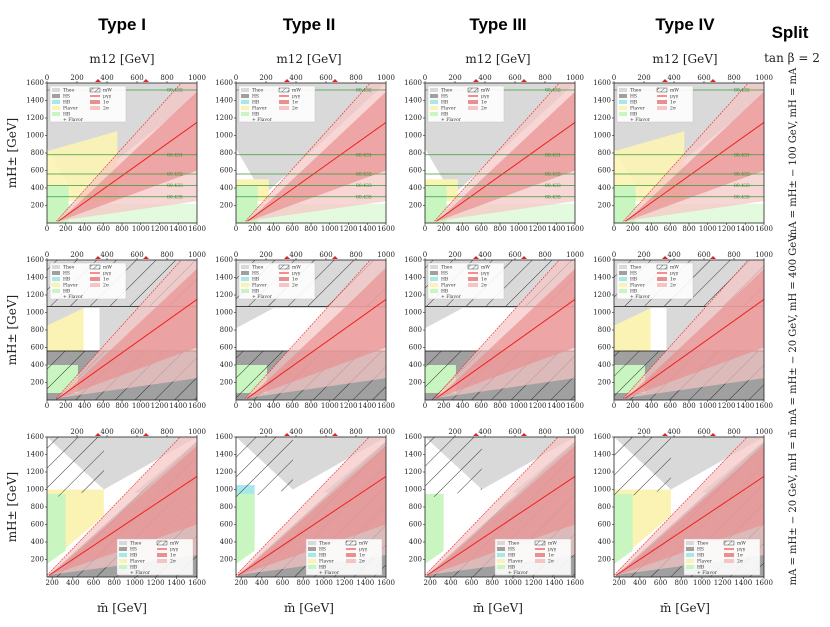  Describe the element at coordinates (633, 274) in the screenshot. I see `legend-label: HS` at that location.